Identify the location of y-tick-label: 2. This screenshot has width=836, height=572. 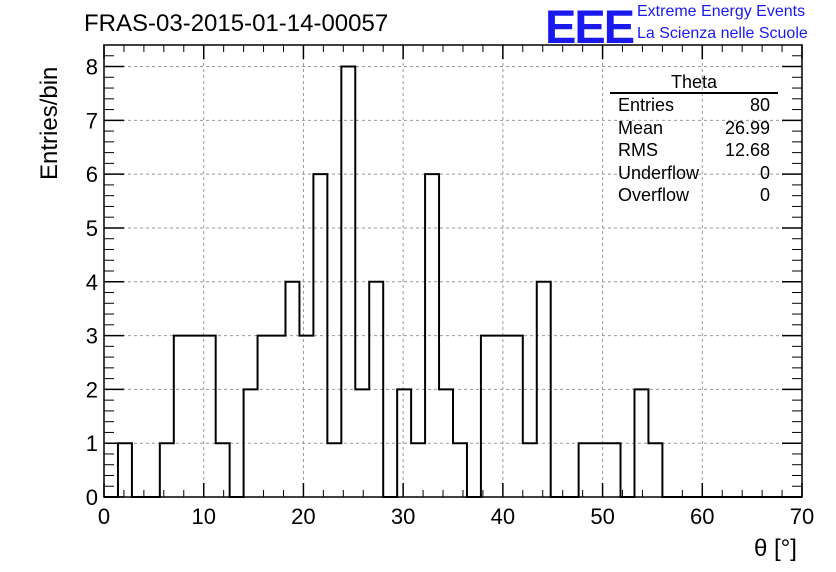
(92, 389).